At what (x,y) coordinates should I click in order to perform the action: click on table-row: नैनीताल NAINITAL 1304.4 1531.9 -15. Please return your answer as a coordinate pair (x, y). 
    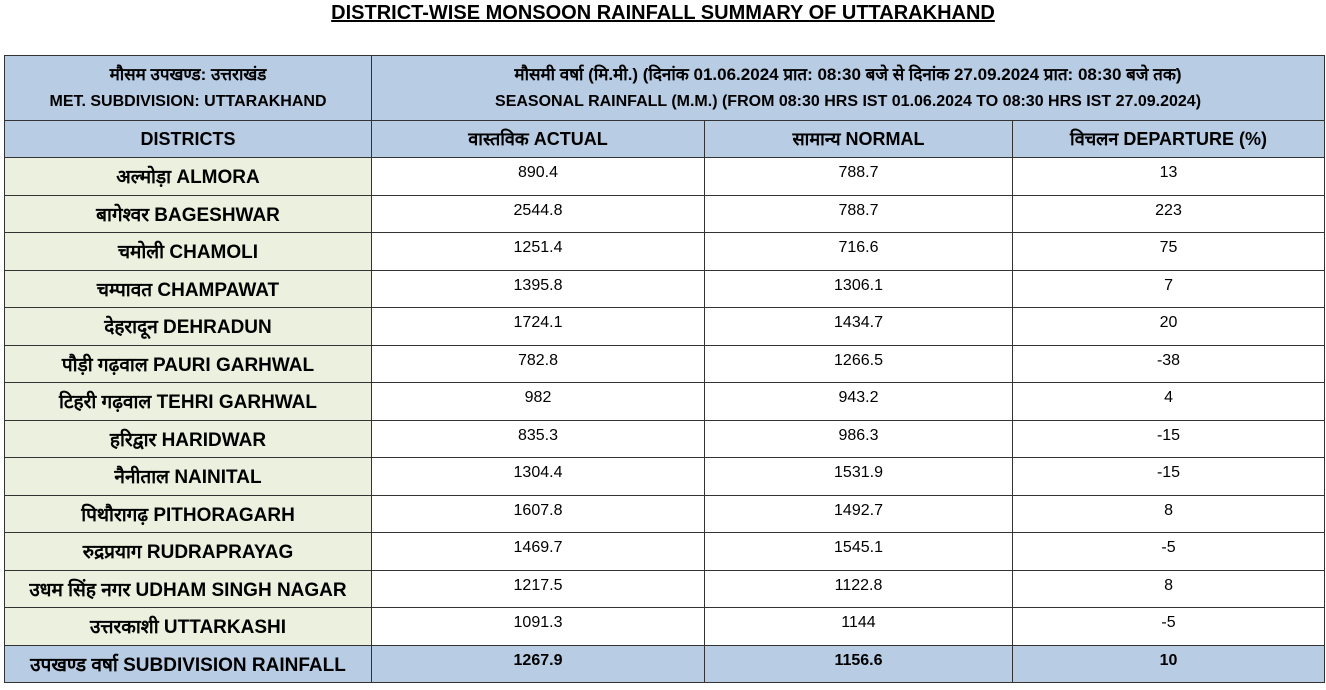
    Looking at the image, I should click on (665, 476).